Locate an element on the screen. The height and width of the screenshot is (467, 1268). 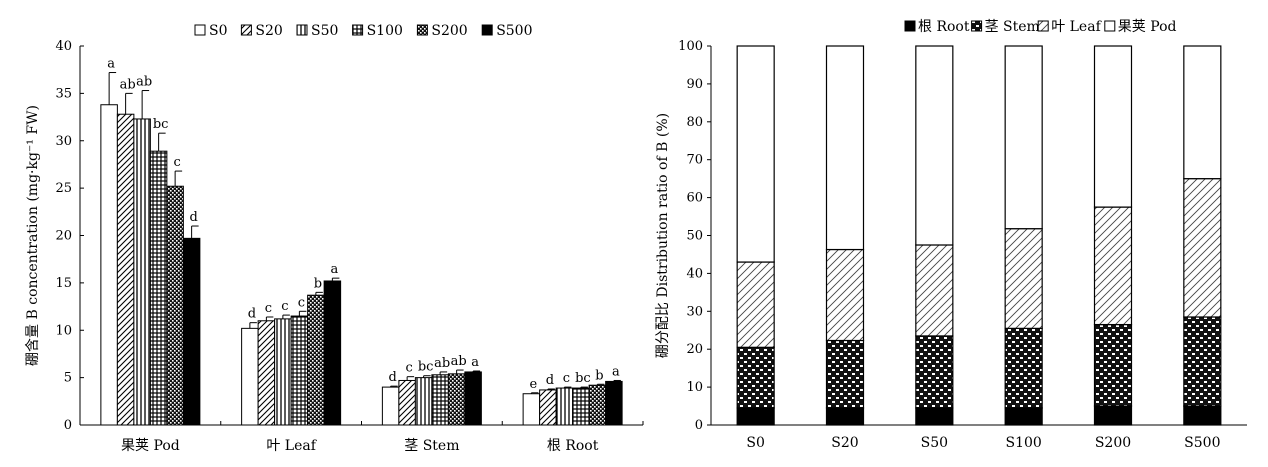
x-tick-label: 根 Root is located at coordinates (573, 446).